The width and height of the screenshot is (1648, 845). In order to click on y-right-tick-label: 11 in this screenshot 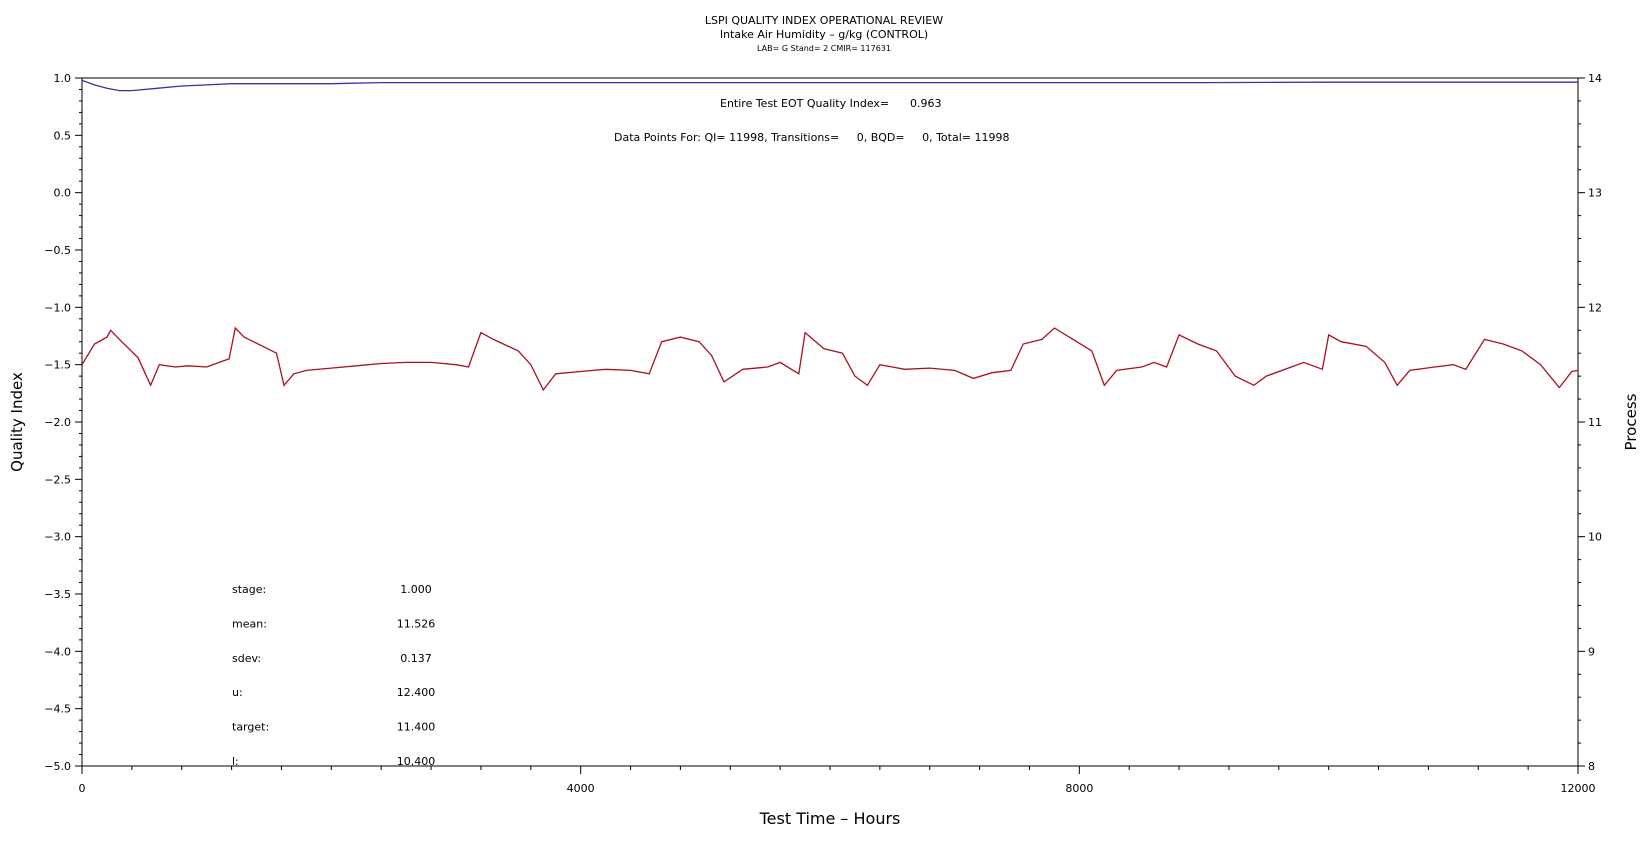, I will do `click(1595, 422)`.